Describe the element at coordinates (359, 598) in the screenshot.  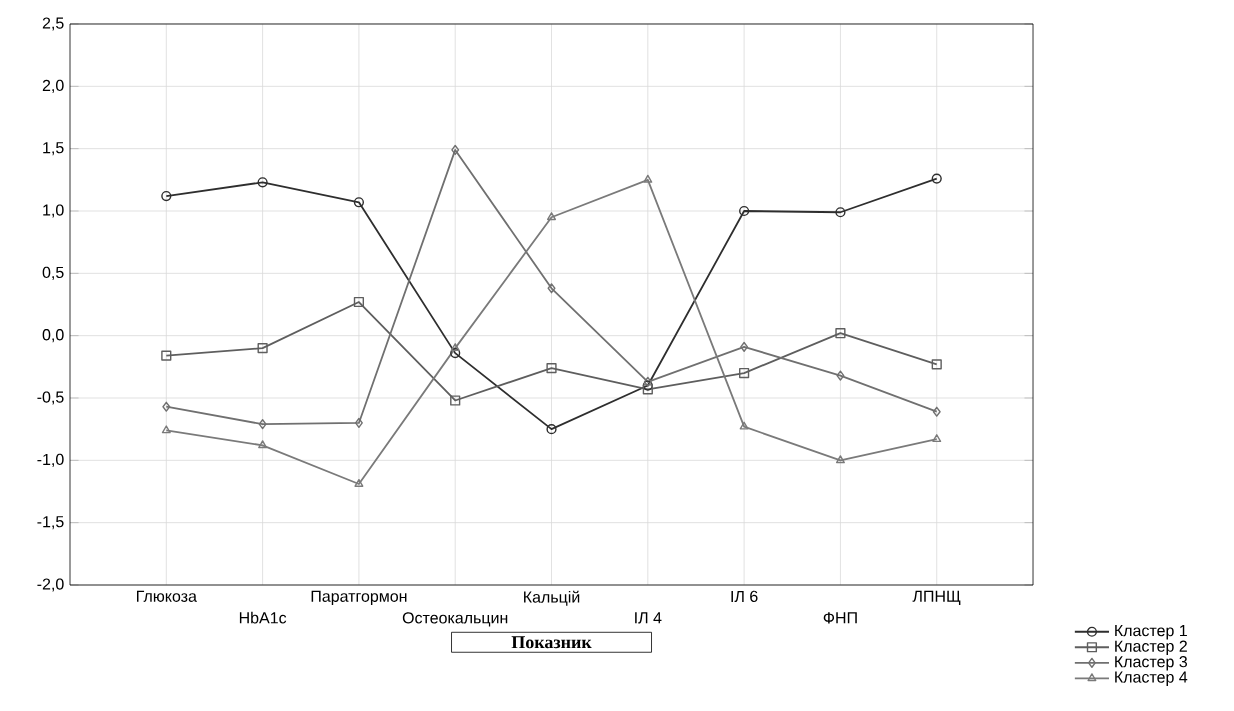
I see `x-tick-label: Паратгормон` at that location.